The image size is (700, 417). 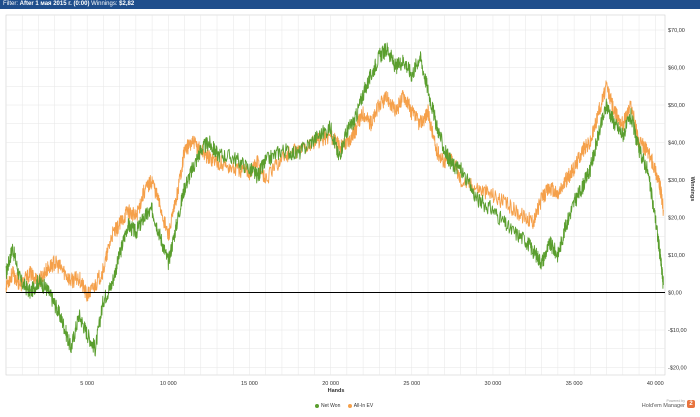 I want to click on x-axis-label: Hands, so click(x=336, y=391).